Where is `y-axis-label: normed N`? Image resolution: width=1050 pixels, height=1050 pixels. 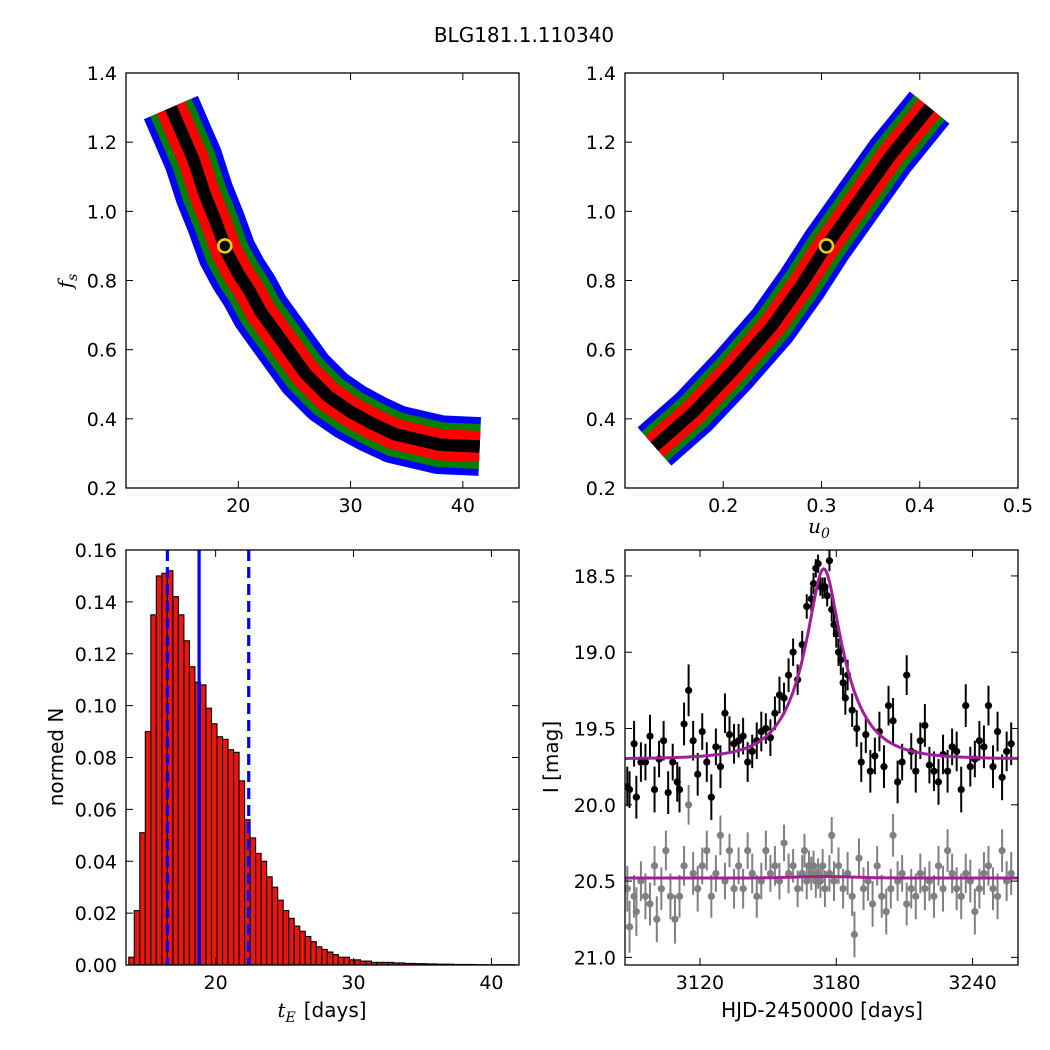
y-axis-label: normed N is located at coordinates (56, 757).